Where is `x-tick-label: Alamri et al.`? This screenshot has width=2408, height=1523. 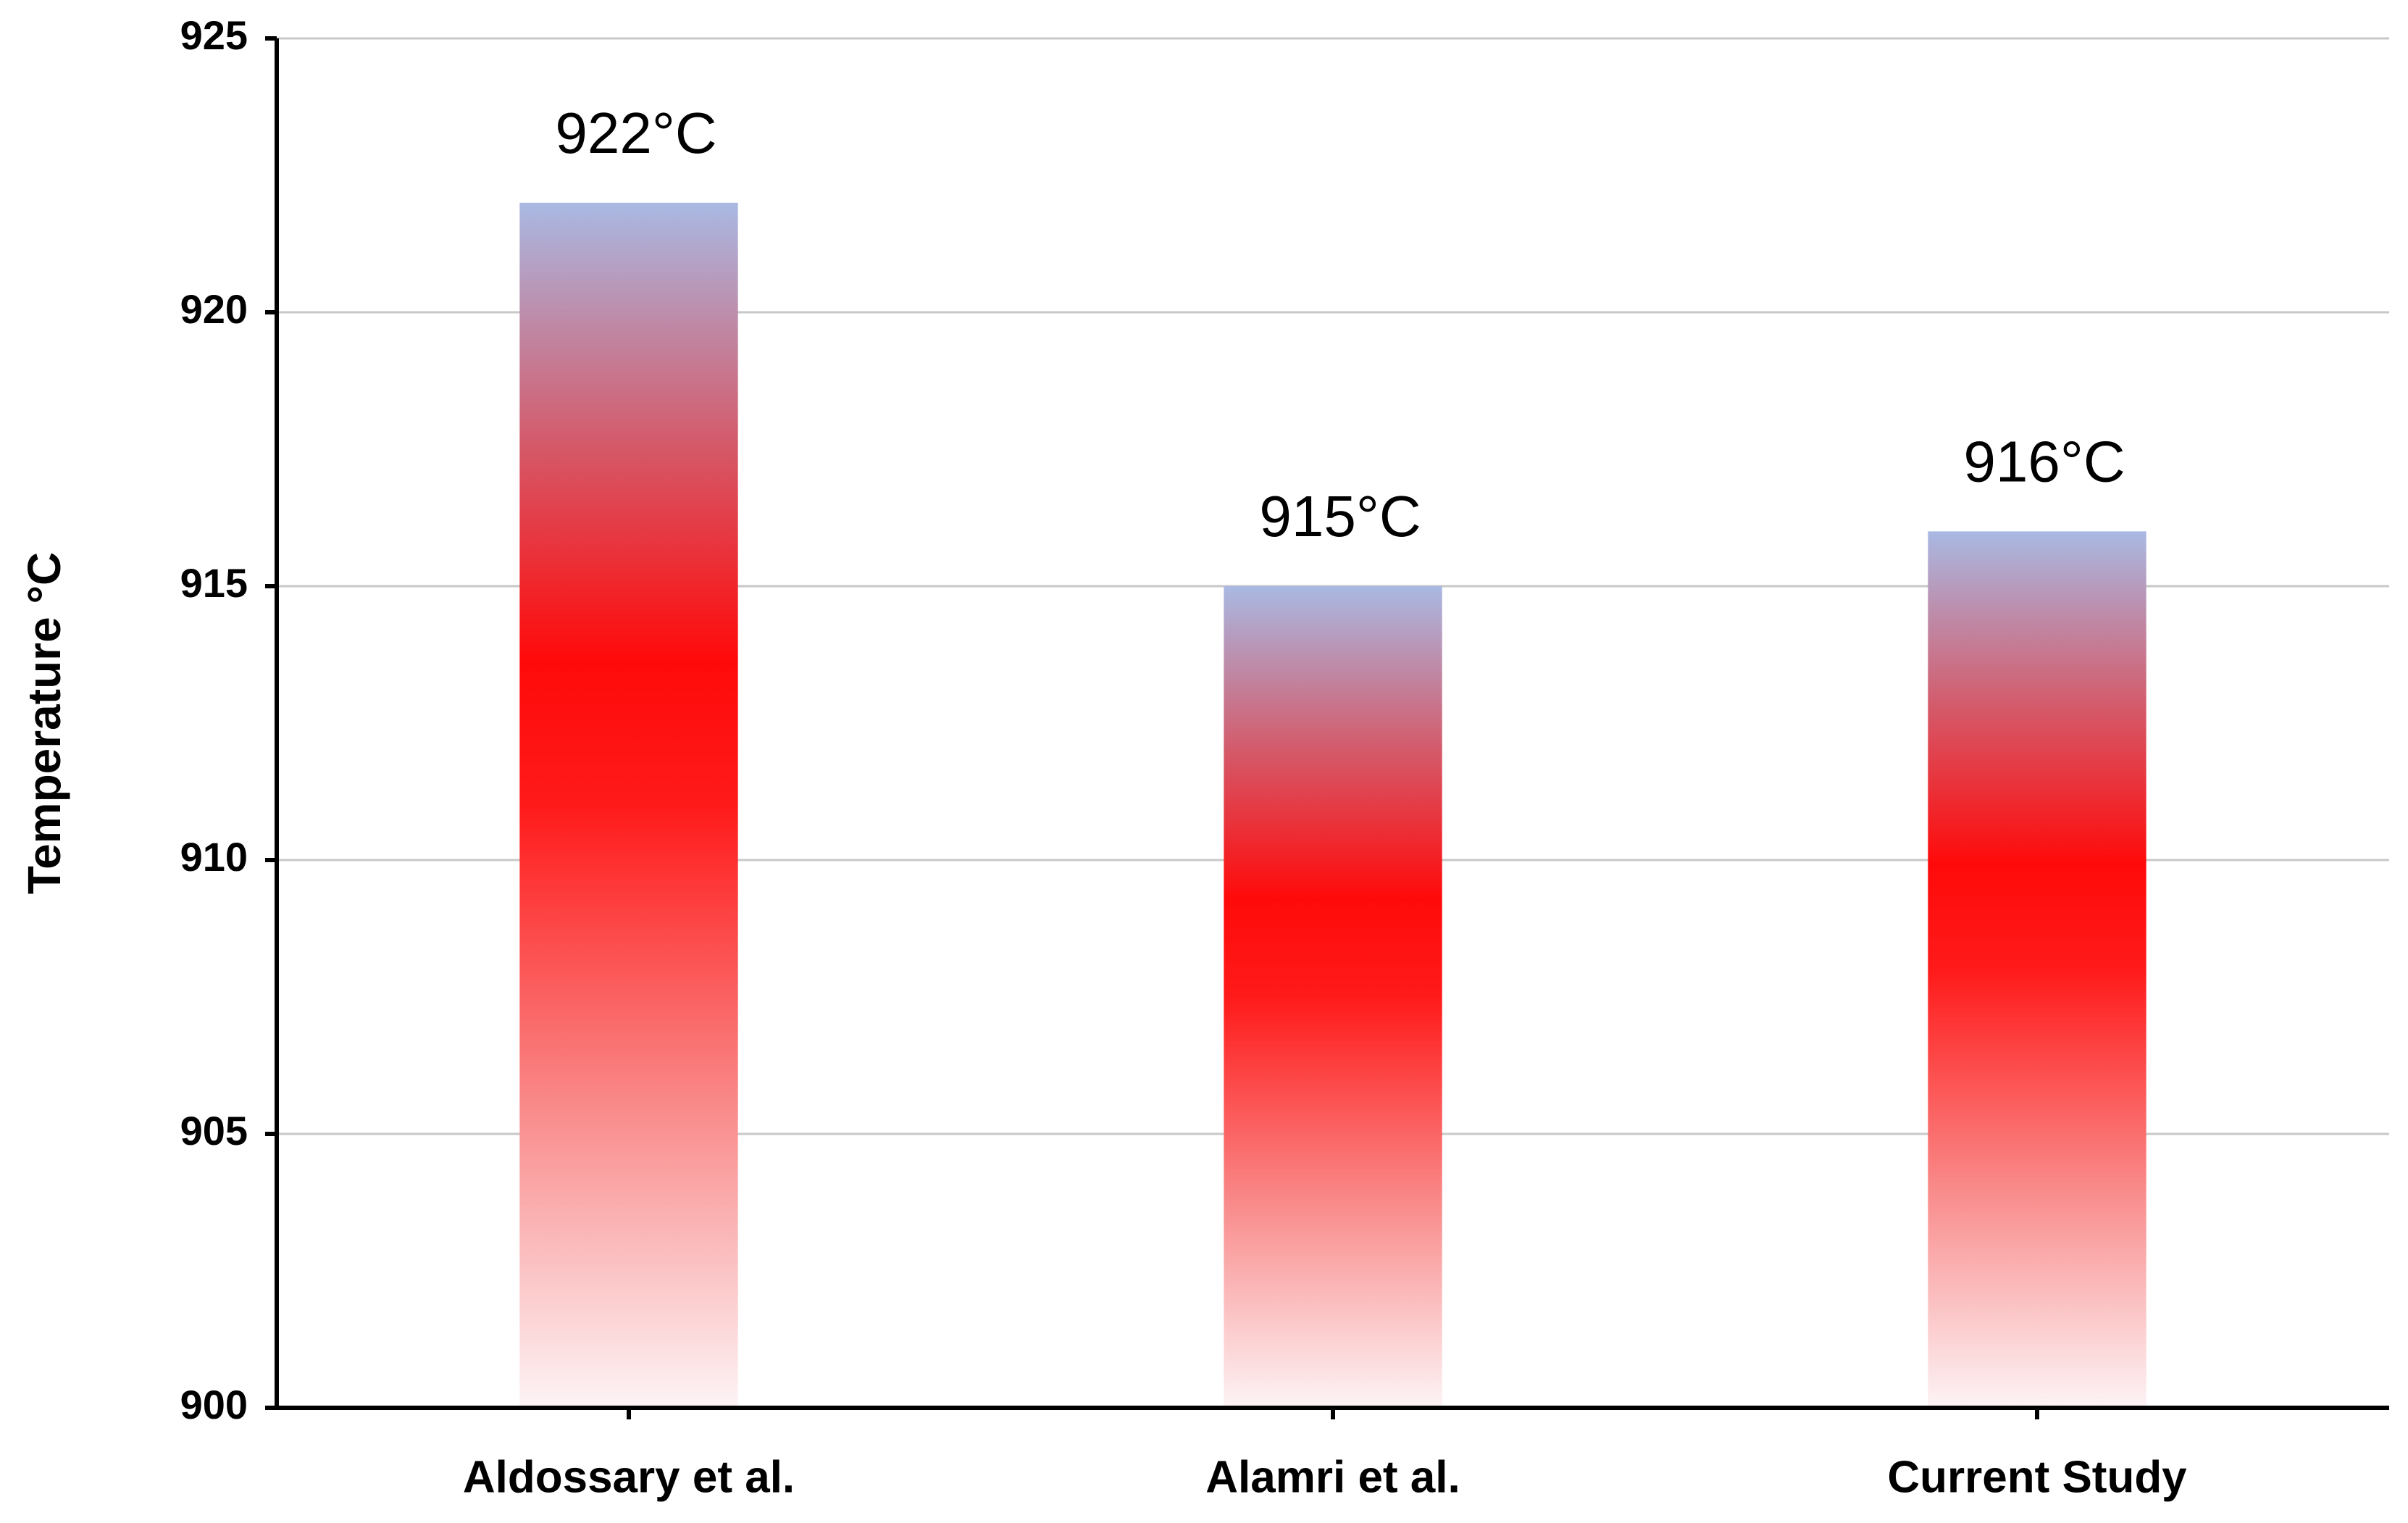
x-tick-label: Alamri et al. is located at coordinates (1332, 1477).